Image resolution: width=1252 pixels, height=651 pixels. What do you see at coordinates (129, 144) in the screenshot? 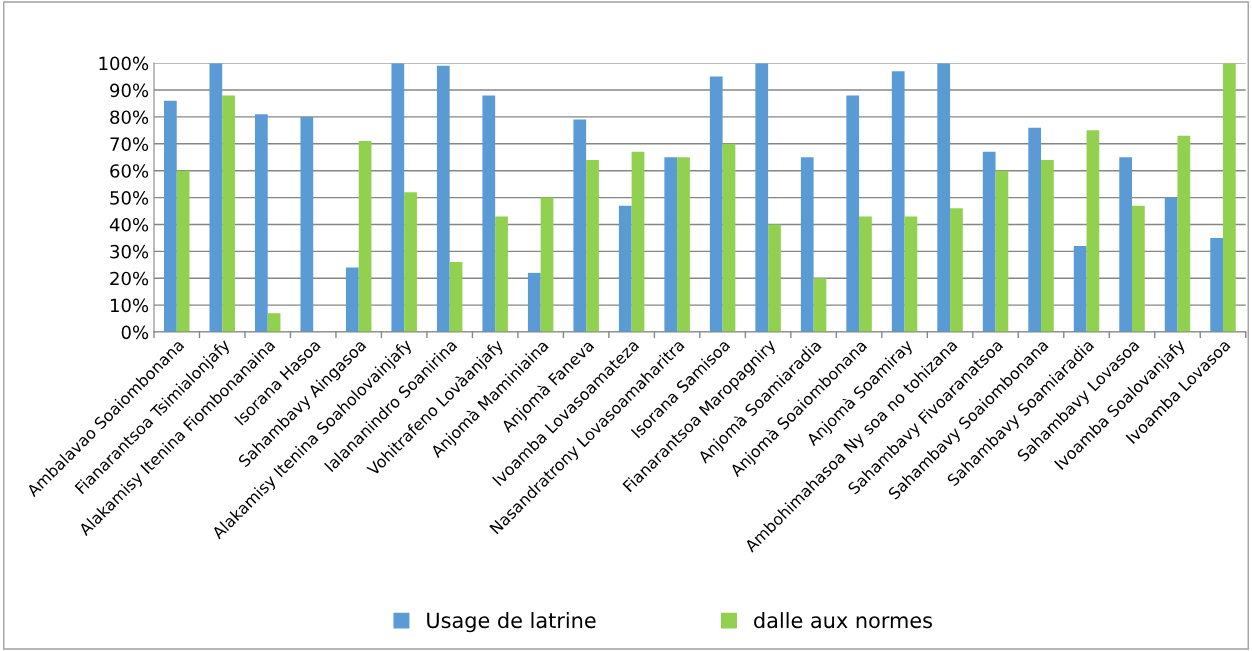
I see `y-tick-label: 70%` at bounding box center [129, 144].